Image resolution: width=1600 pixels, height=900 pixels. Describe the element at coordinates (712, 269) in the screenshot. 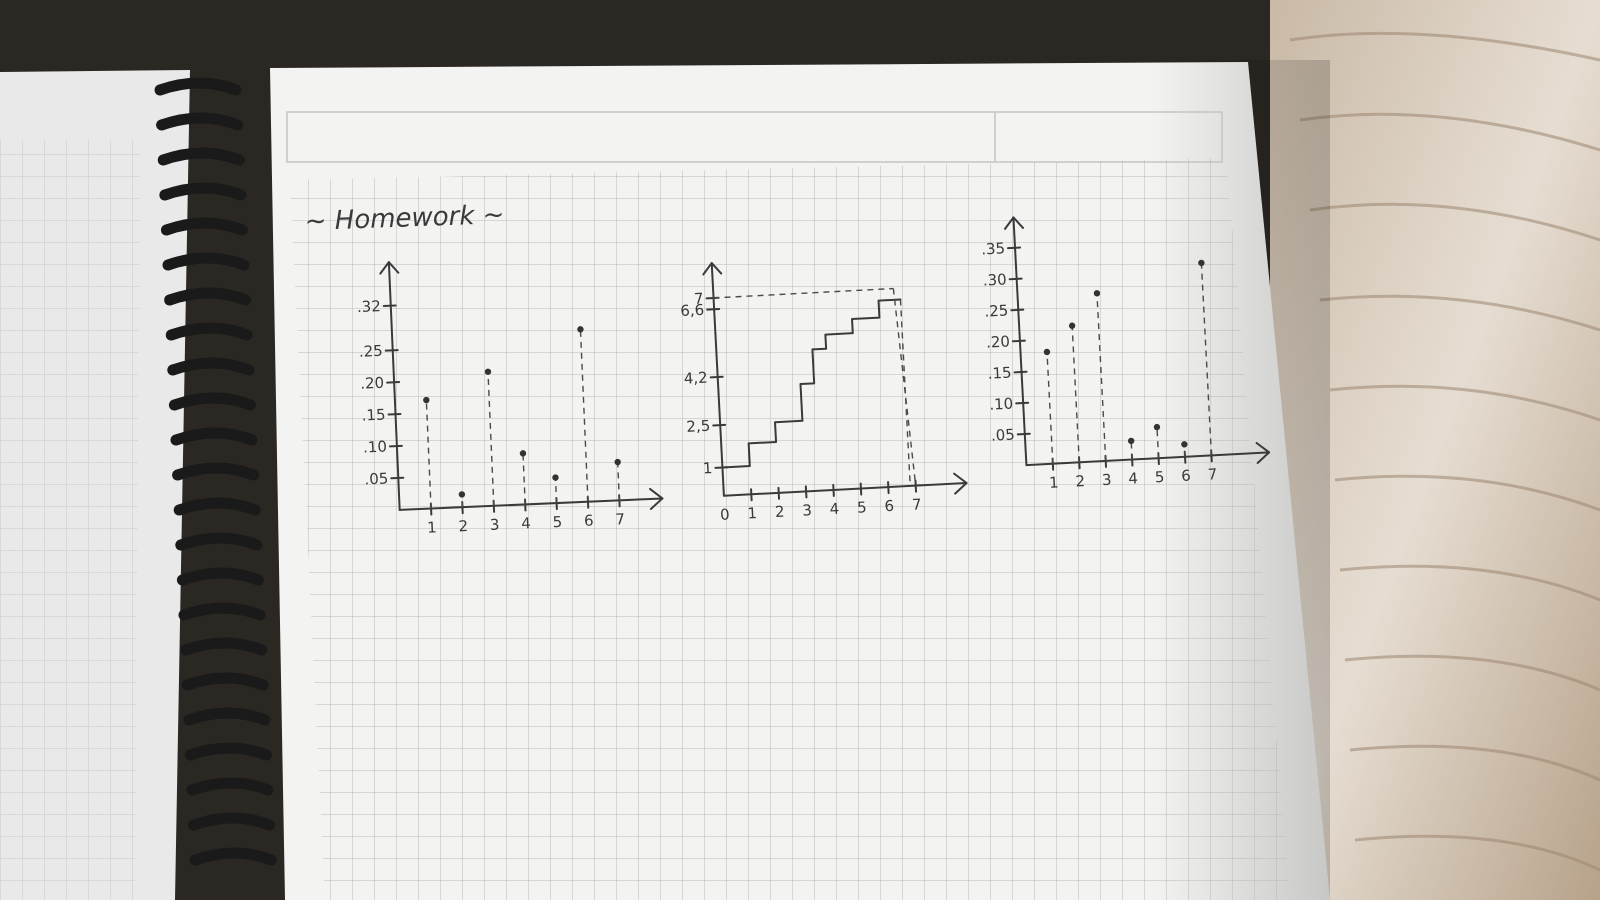

I see `chart2-y-arrow` at that location.